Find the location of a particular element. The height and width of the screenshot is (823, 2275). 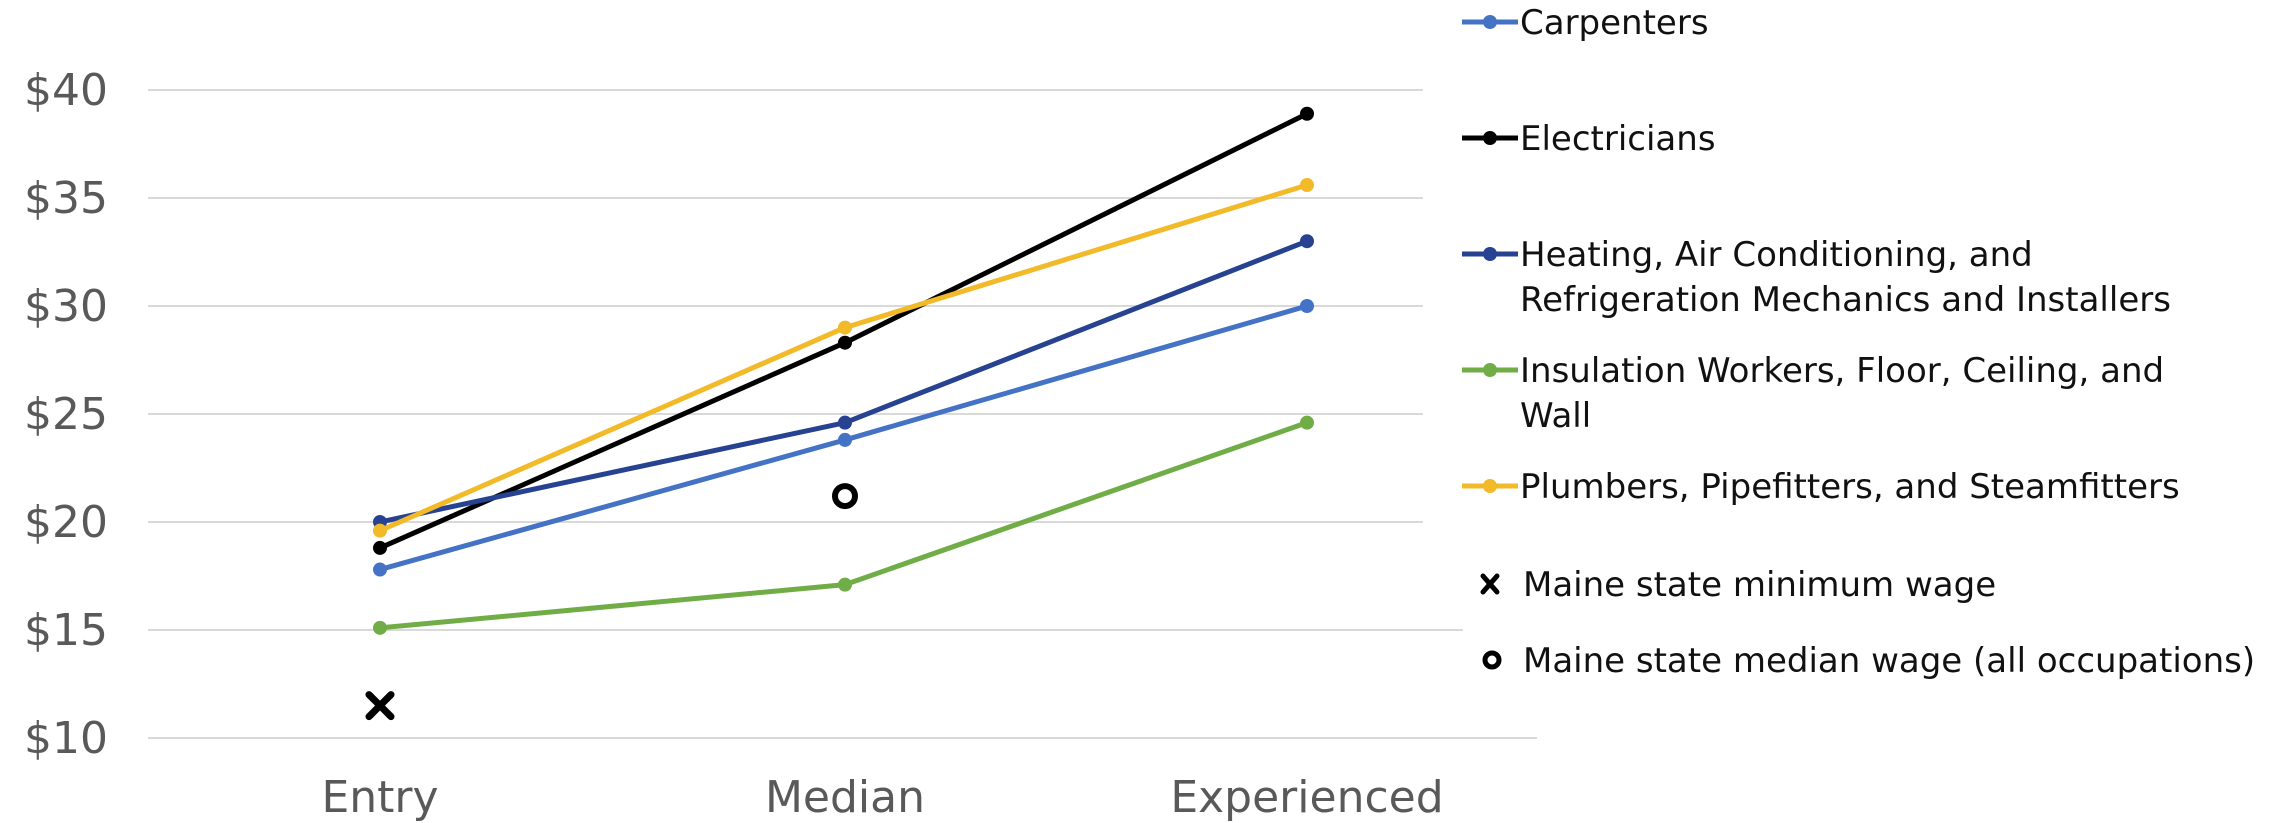

y-tick-label: $35 is located at coordinates (66, 198).